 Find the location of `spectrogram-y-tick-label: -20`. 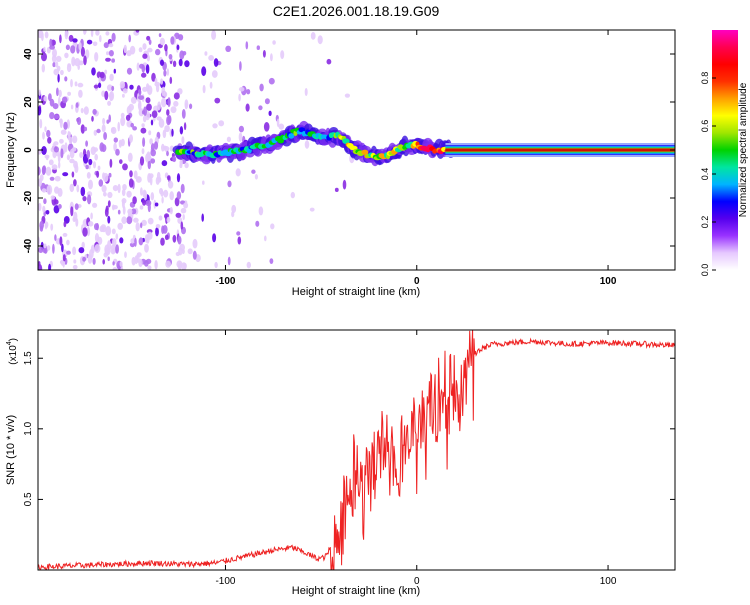

spectrogram-y-tick-label: -20 is located at coordinates (28, 197).